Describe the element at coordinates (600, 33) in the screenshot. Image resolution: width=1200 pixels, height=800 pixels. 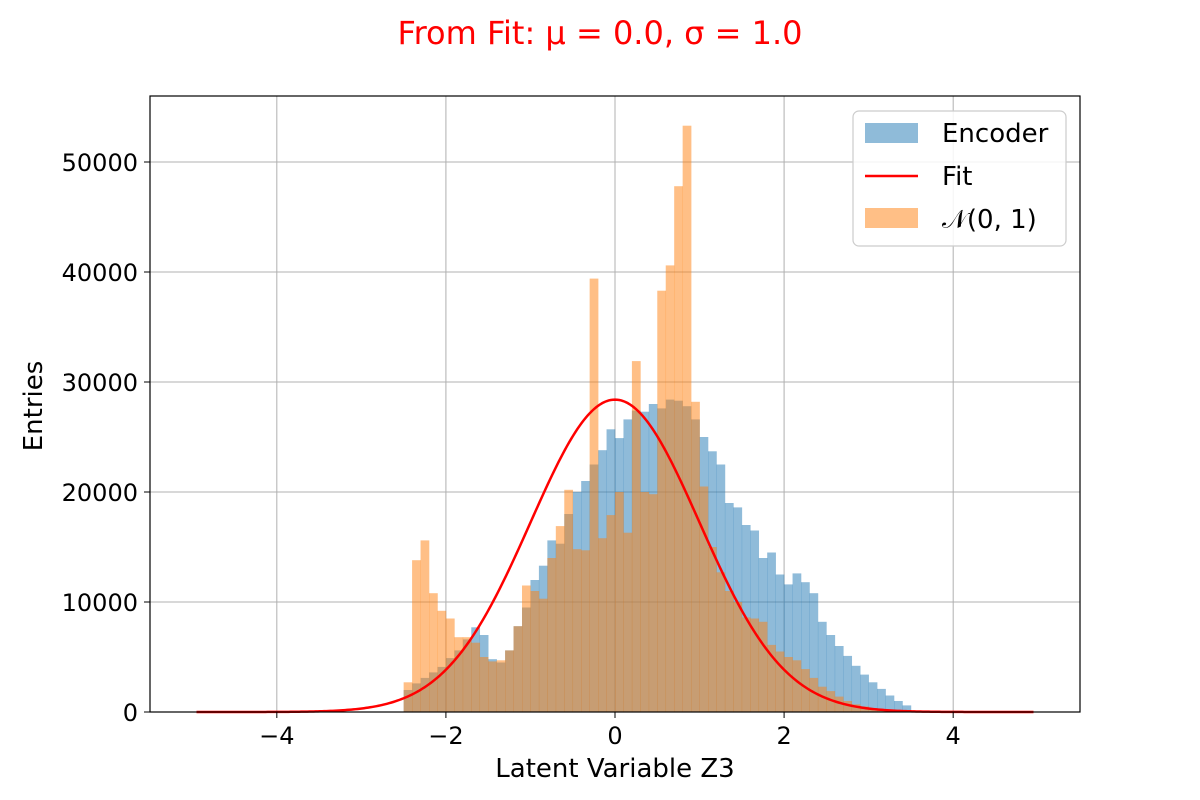
I see `chart-title: From Fit: μ = 0.0, σ = 1.0` at that location.